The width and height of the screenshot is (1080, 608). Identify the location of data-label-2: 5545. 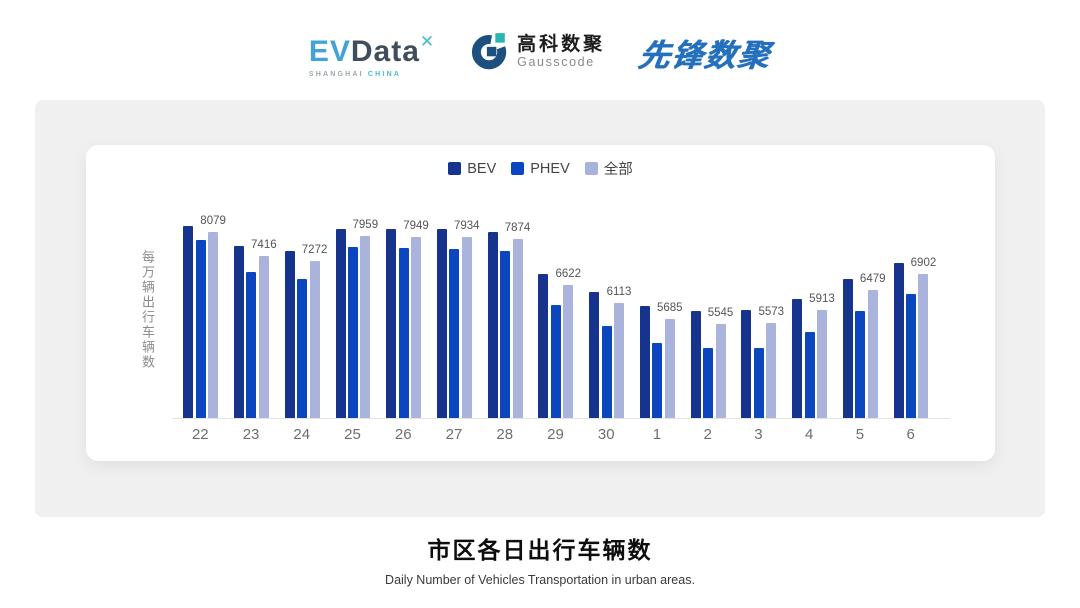
(720, 312).